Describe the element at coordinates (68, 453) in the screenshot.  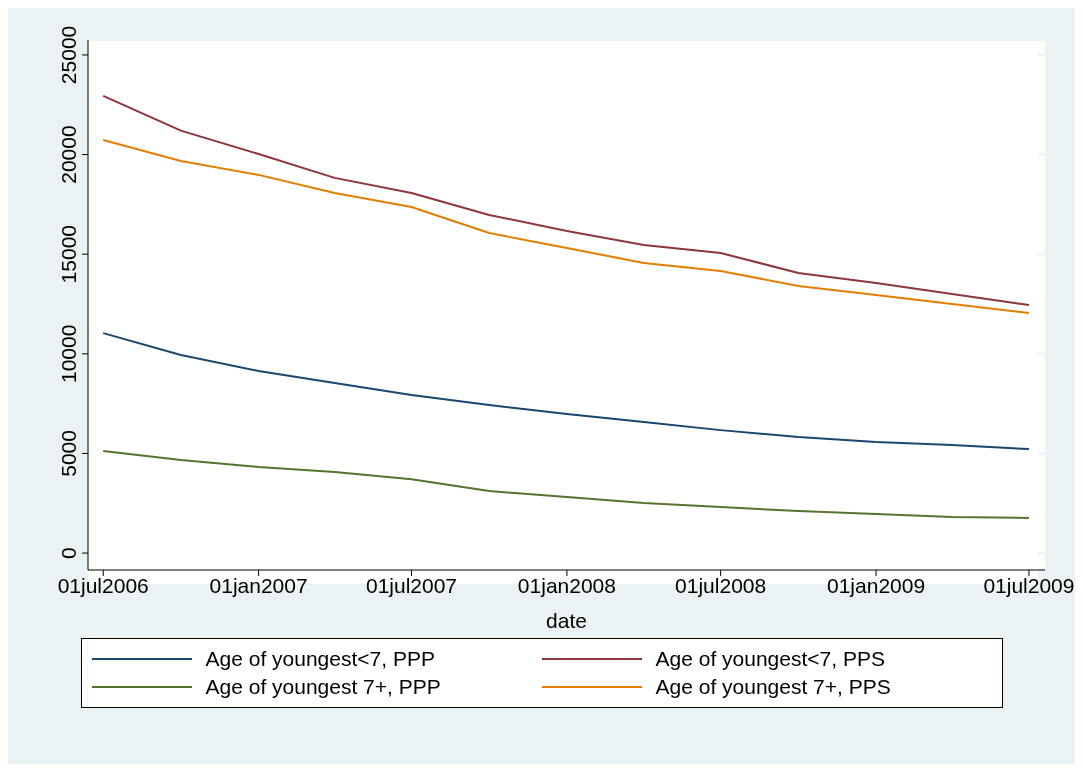
I see `y-tick-label: 5000` at that location.